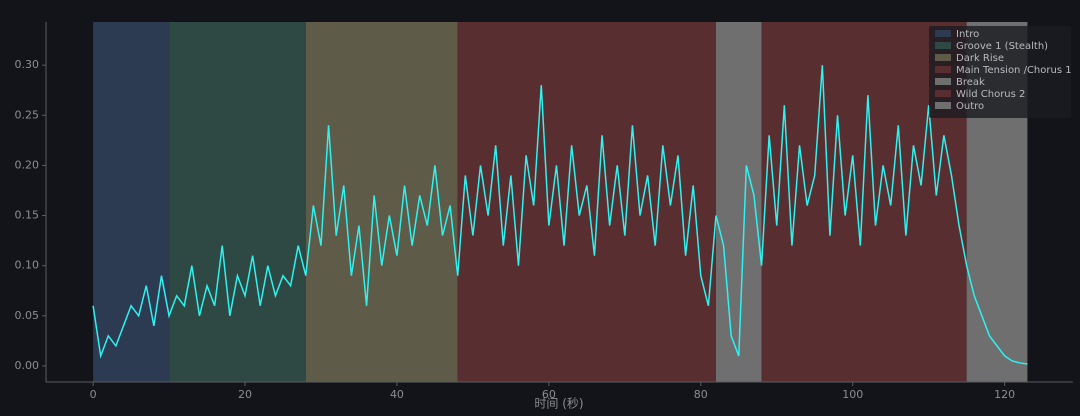 This screenshot has height=416, width=1080. I want to click on x-tick-label: 80, so click(701, 394).